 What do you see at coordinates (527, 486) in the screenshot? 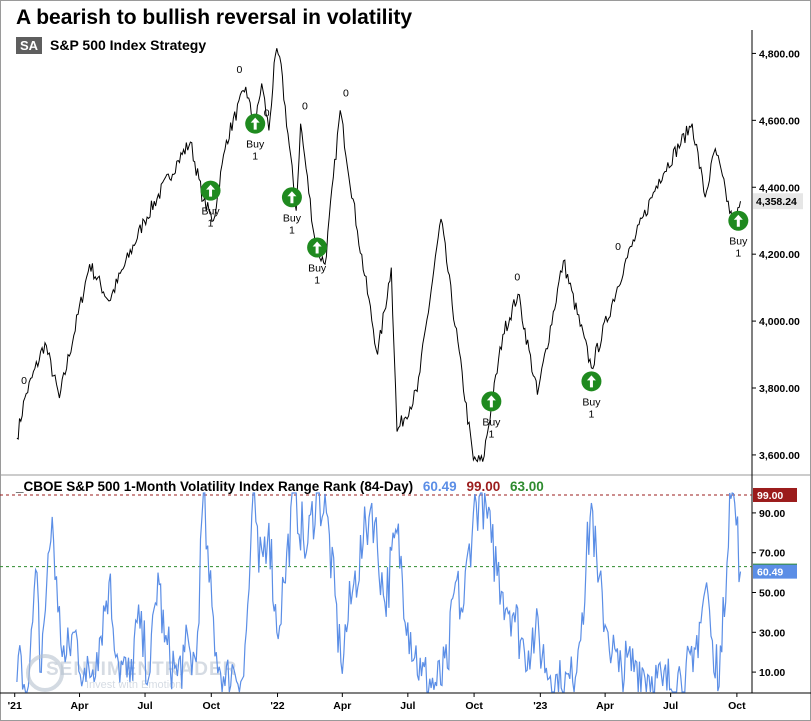
I see `indicator-lower-threshold: 63.00` at bounding box center [527, 486].